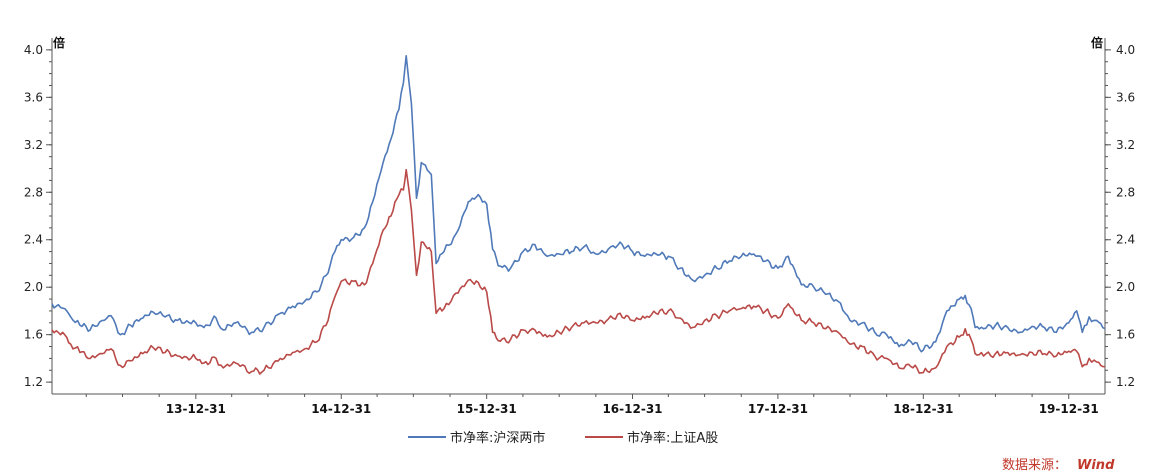  I want to click on y-unit-label-right: 倍, so click(1097, 42).